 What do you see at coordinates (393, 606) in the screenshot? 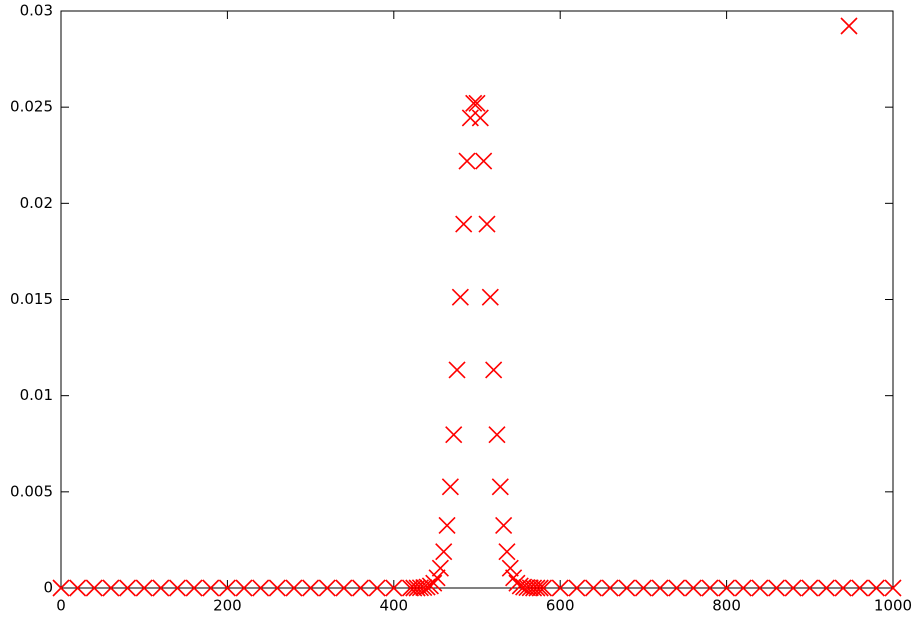
I see `x-tick-label: 400` at bounding box center [393, 606].